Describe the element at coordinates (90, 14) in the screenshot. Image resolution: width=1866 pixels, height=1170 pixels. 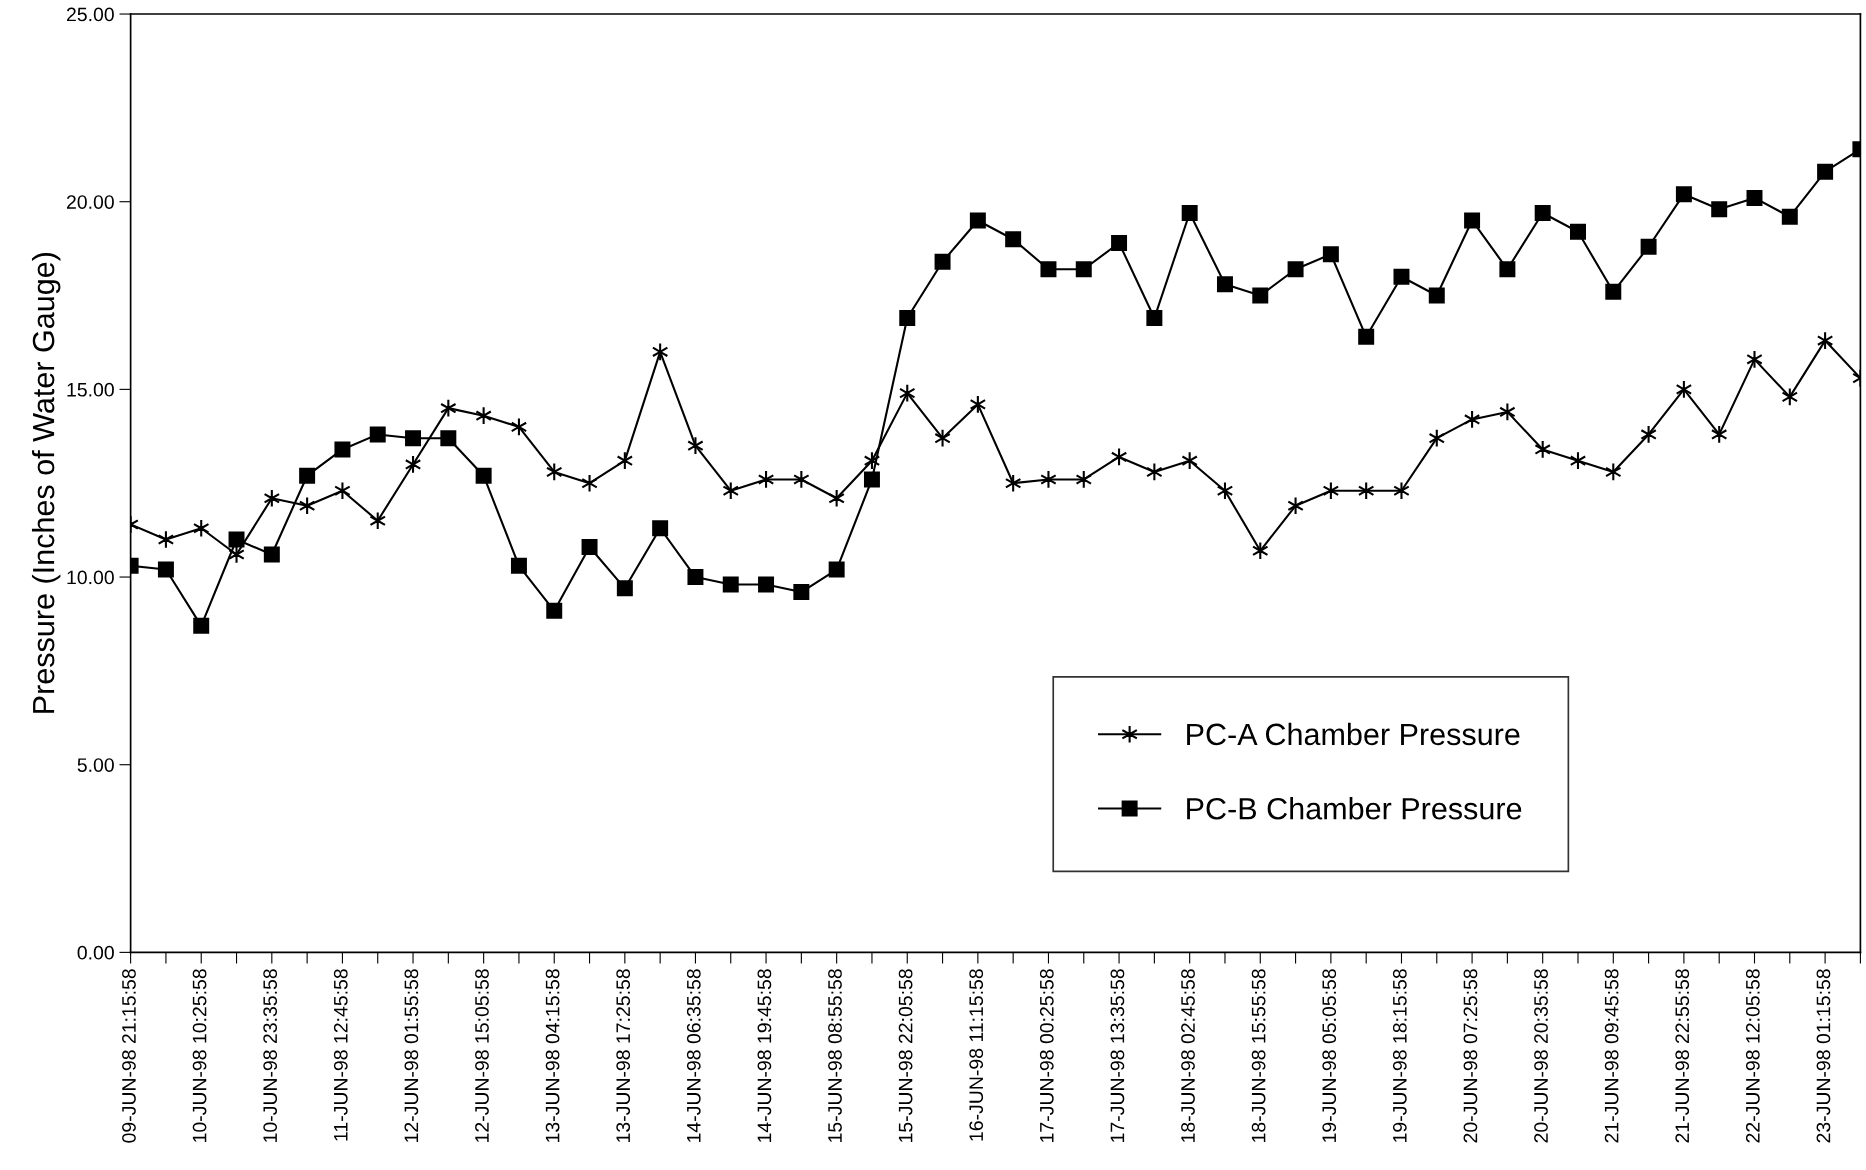
I see `y-tick-label: 25.00` at that location.